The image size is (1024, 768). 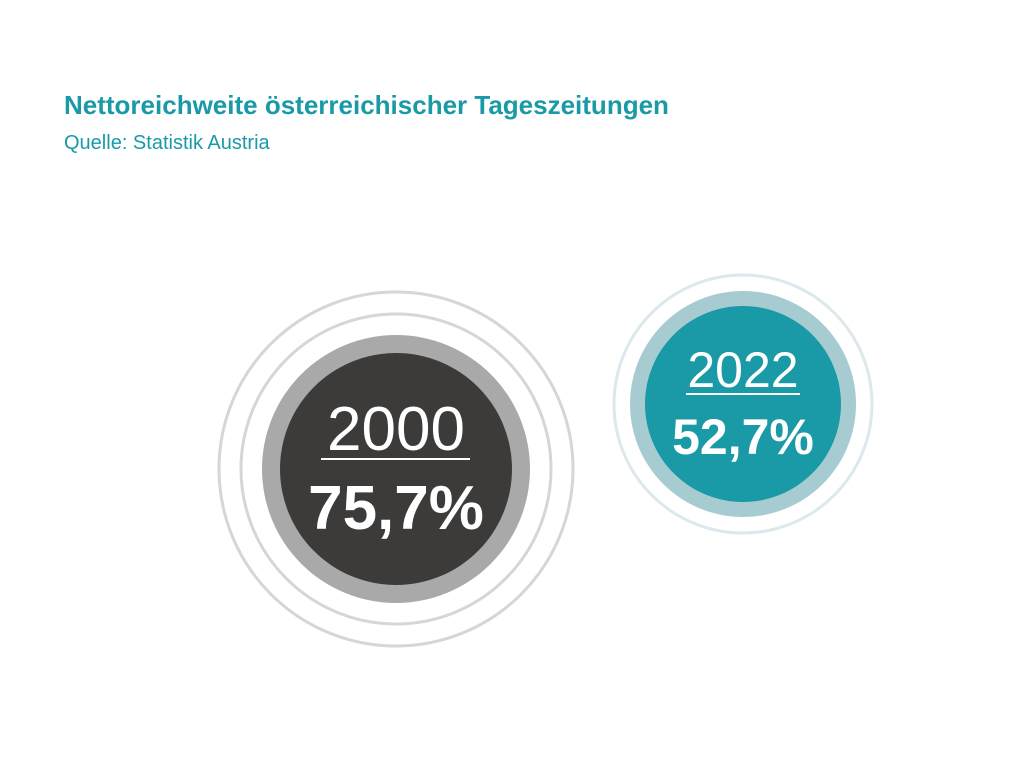 I want to click on bubble-2000-year: 2000, so click(x=396, y=429).